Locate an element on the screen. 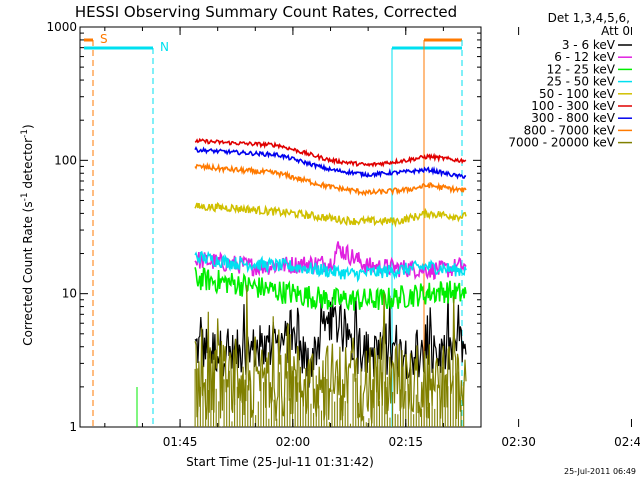 The width and height of the screenshot is (640, 480). timestamp: 25-Jul-2011 06:49 is located at coordinates (600, 471).